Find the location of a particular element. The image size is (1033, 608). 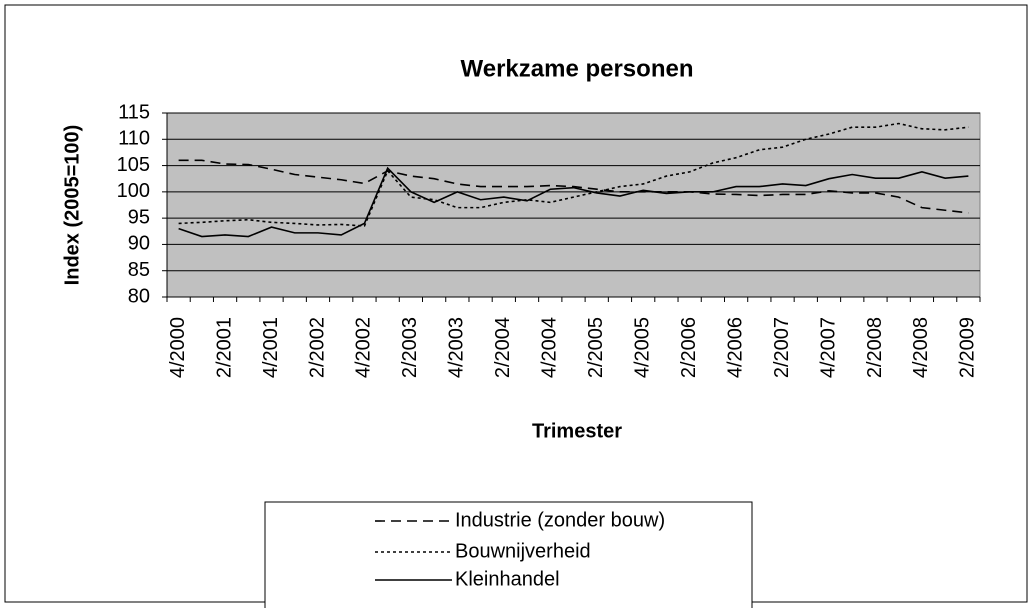

x-tick-label: 2/2007 is located at coordinates (782, 347).